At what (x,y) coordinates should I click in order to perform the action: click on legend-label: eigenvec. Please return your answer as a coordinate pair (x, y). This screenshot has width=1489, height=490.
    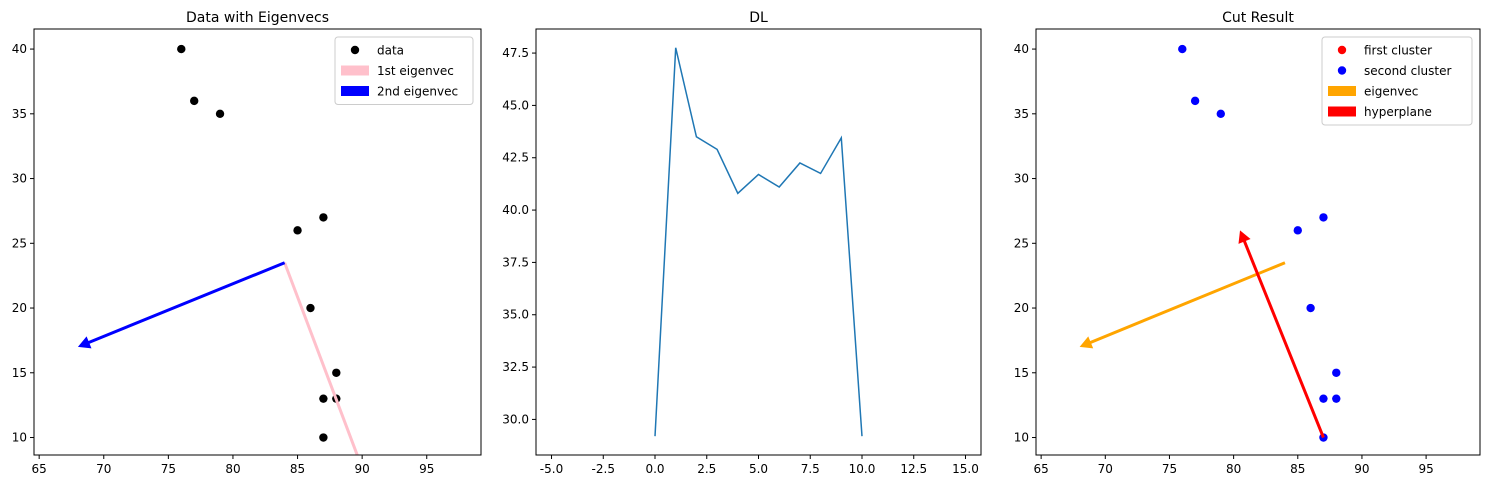
    Looking at the image, I should click on (1391, 92).